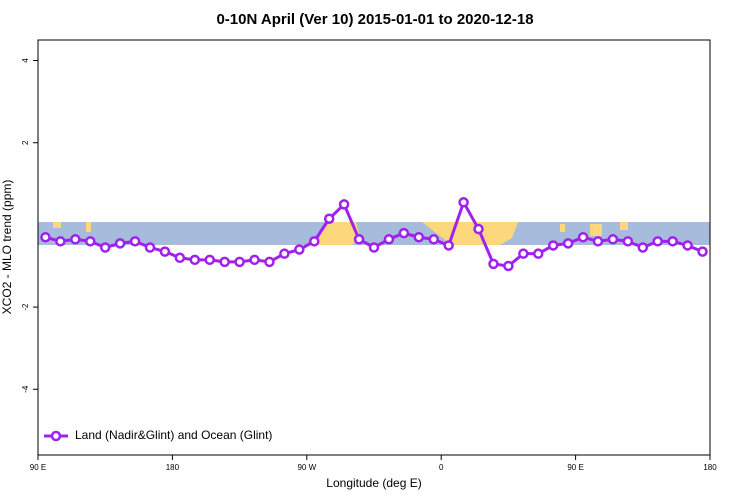 The image size is (750, 500). I want to click on y-tick-label: 4, so click(25, 60).